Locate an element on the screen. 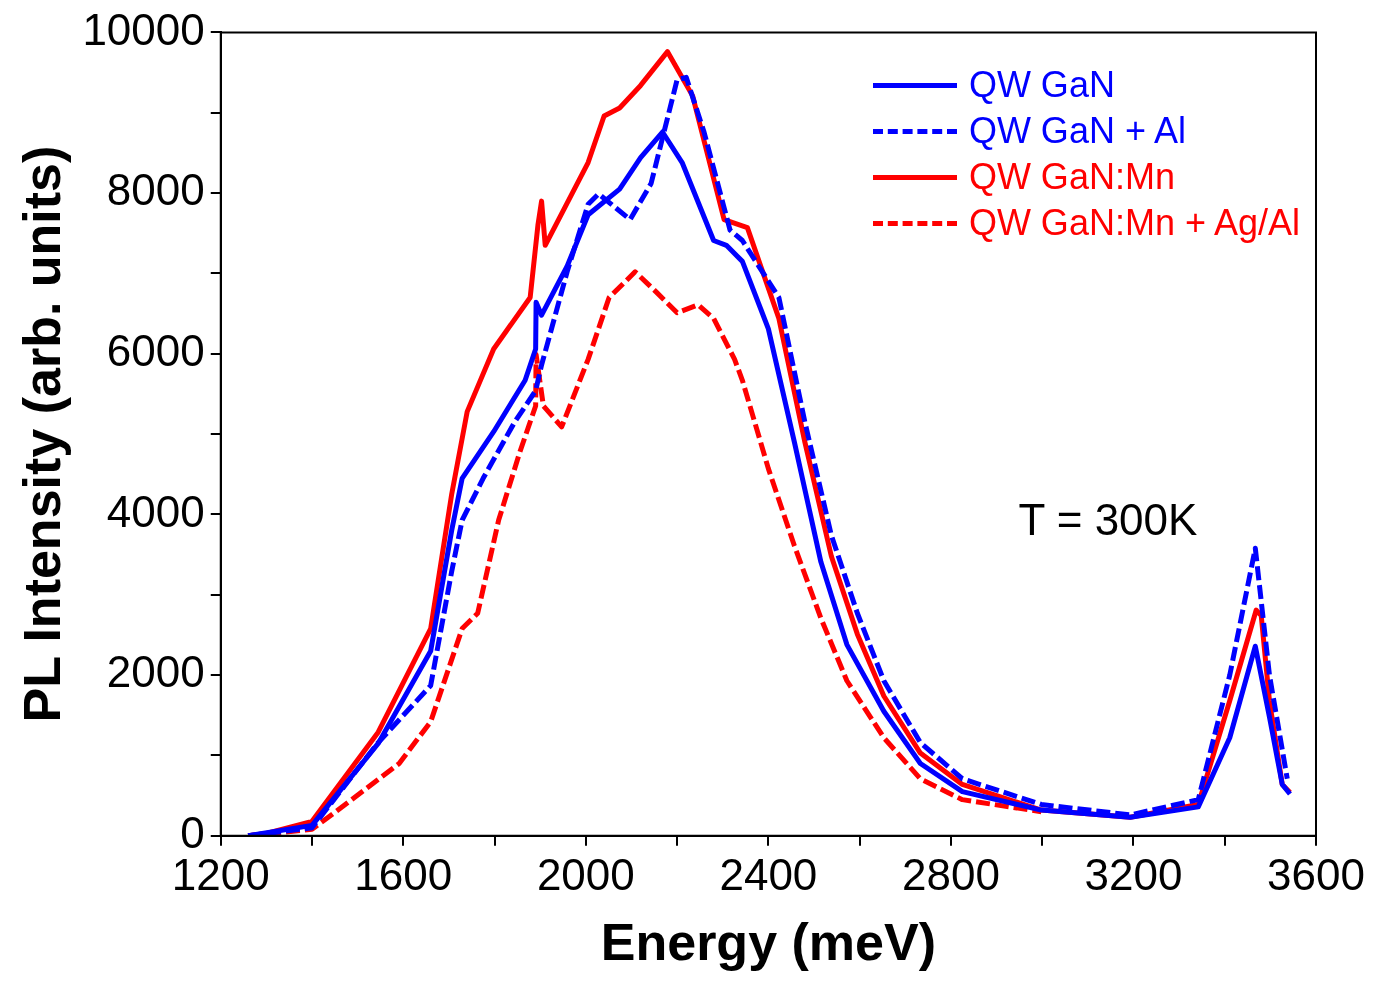  y-tick-label: 2000 is located at coordinates (155, 672).